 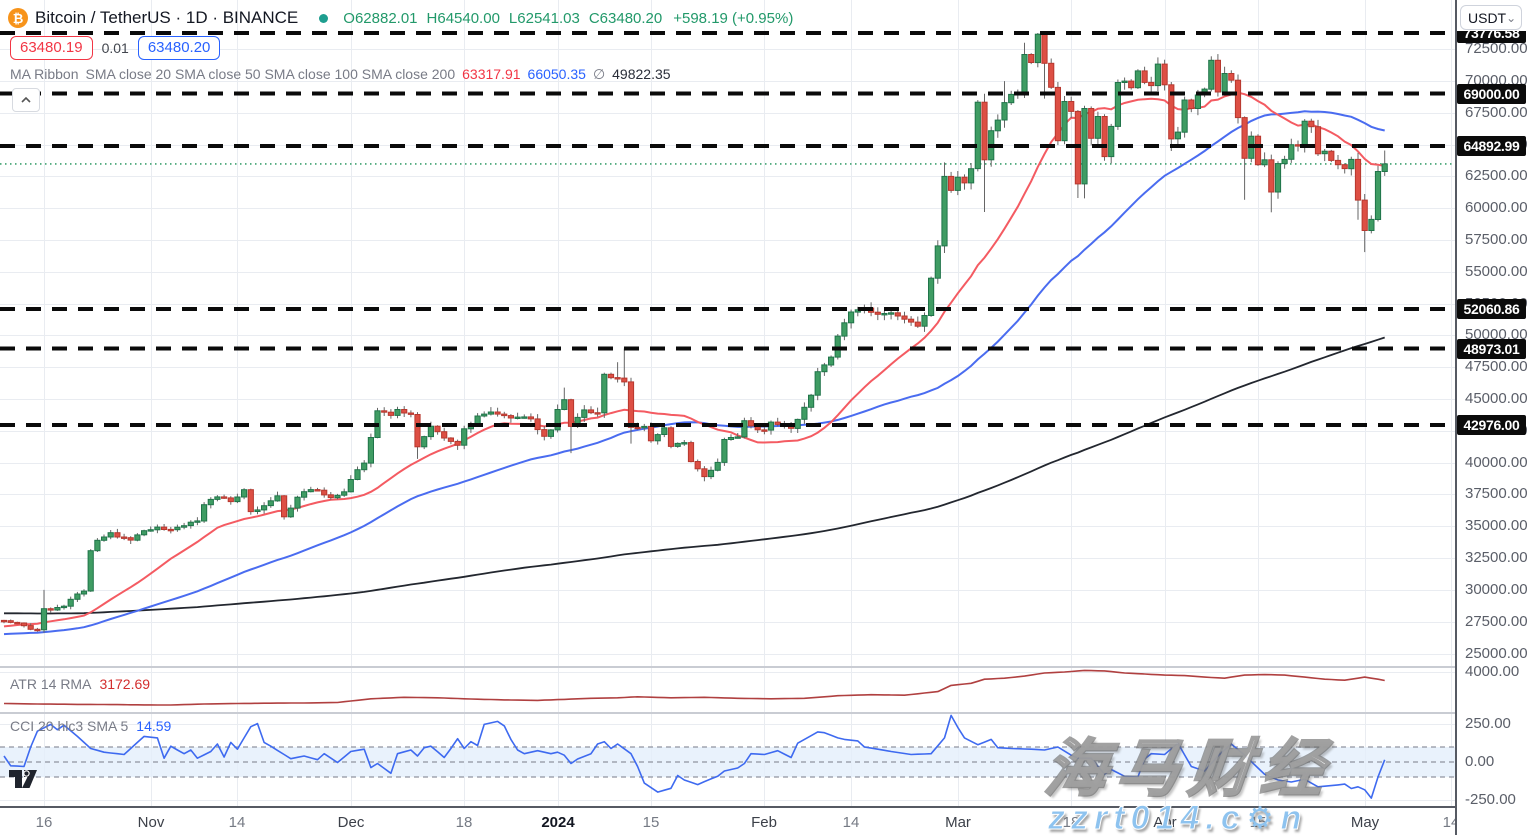 I want to click on spread-value: 0.01, so click(x=115, y=48).